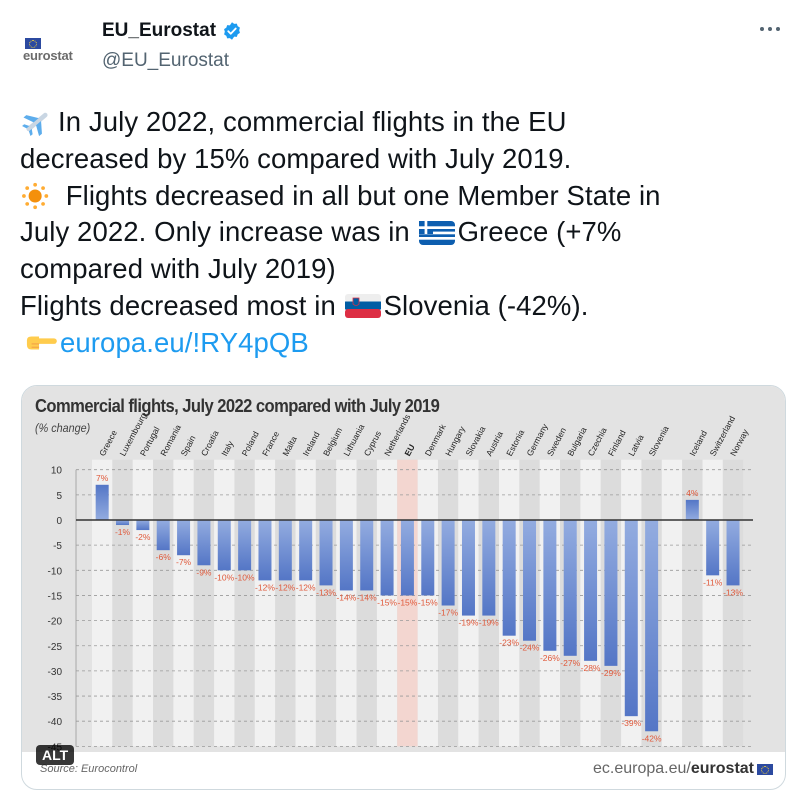 This screenshot has height=800, width=800. I want to click on bar-slovenia, so click(652, 626).